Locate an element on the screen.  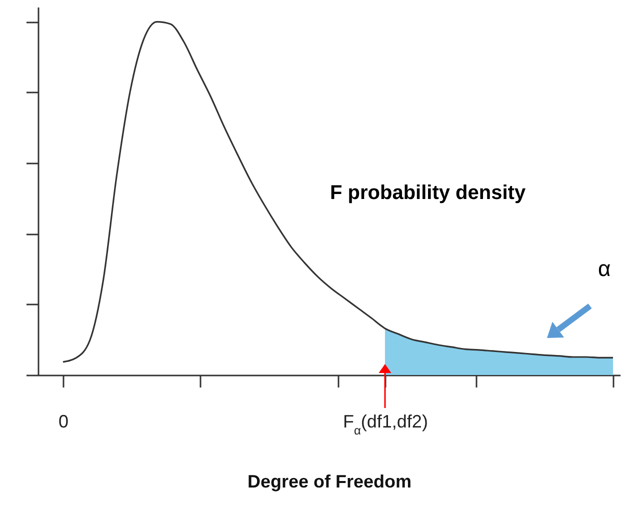
annotation: α is located at coordinates (604, 269).